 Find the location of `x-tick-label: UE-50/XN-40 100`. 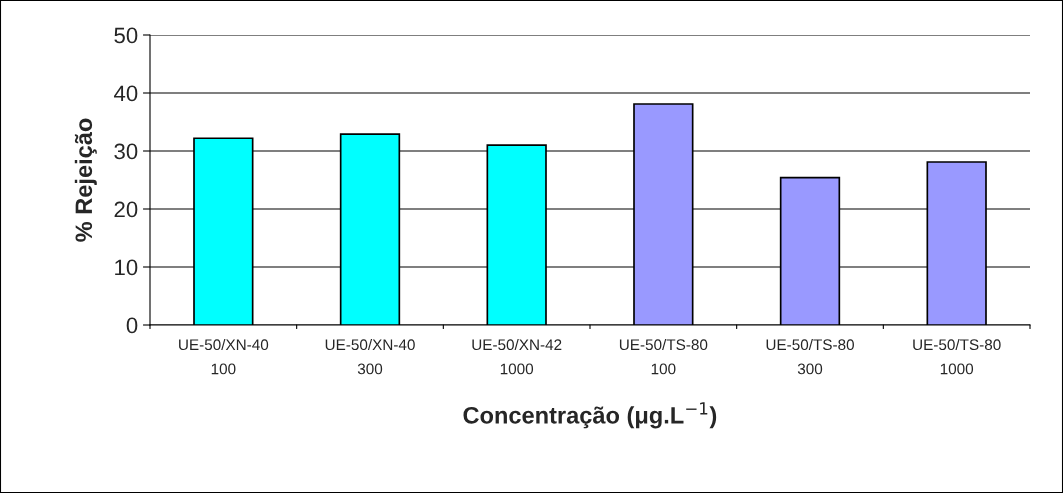

x-tick-label: UE-50/XN-40 100 is located at coordinates (224, 356).